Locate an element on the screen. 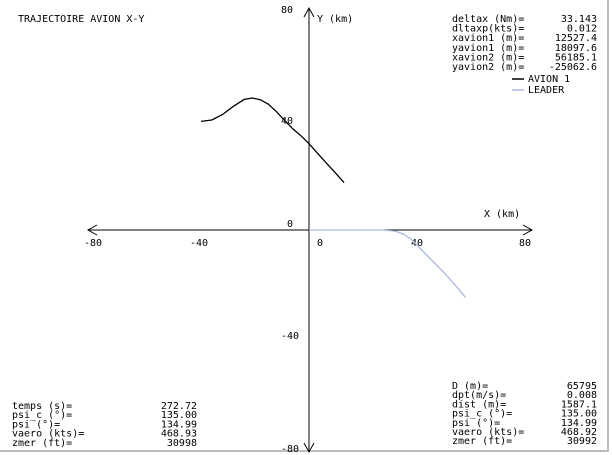 Image resolution: width=612 pixels, height=455 pixels. info-bottom-right-label: zmer (ft)= is located at coordinates (482, 441).